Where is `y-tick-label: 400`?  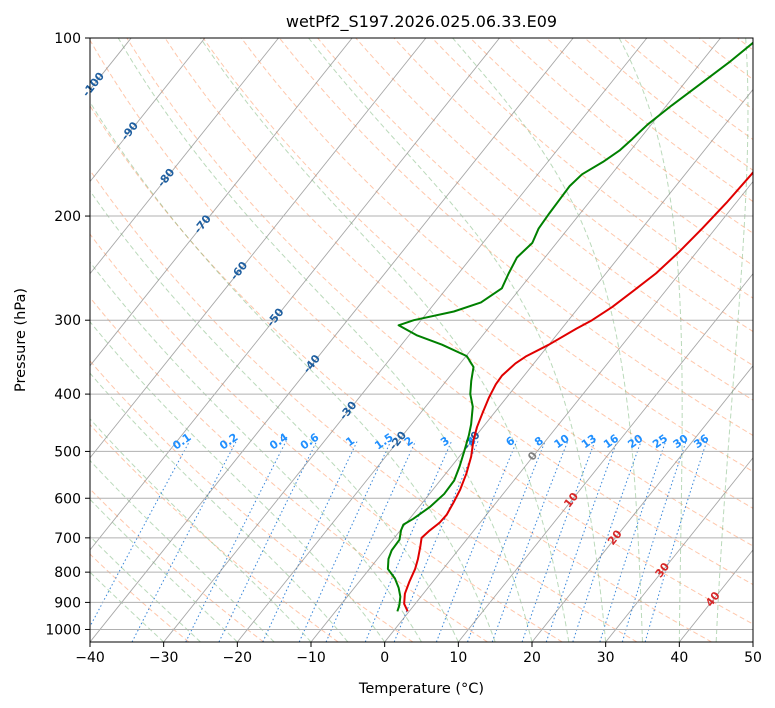
y-tick-label: 400 is located at coordinates (67, 395).